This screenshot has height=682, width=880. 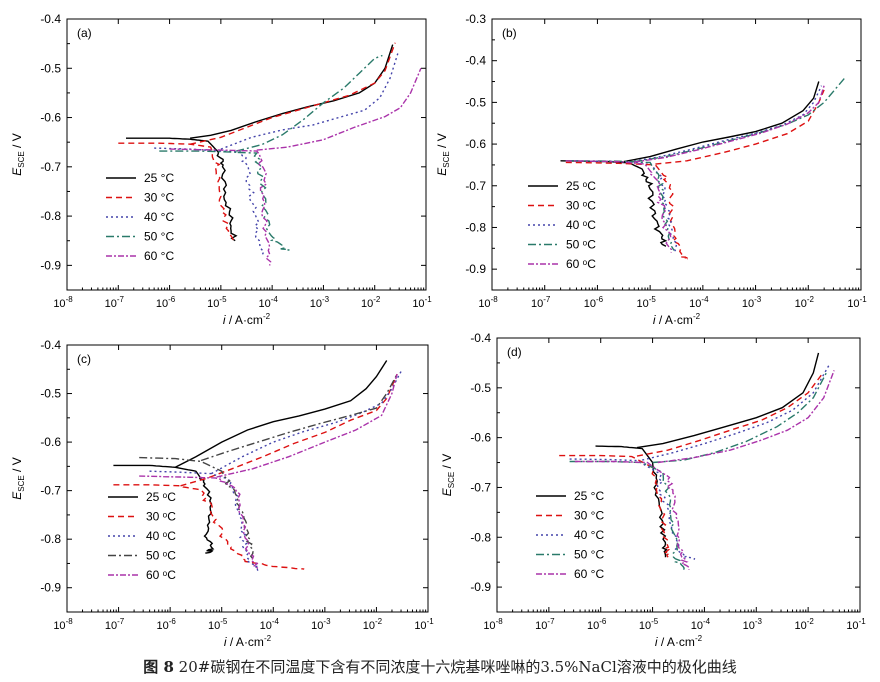 What do you see at coordinates (159, 178) in the screenshot?
I see `legend-label: 25 °C` at bounding box center [159, 178].